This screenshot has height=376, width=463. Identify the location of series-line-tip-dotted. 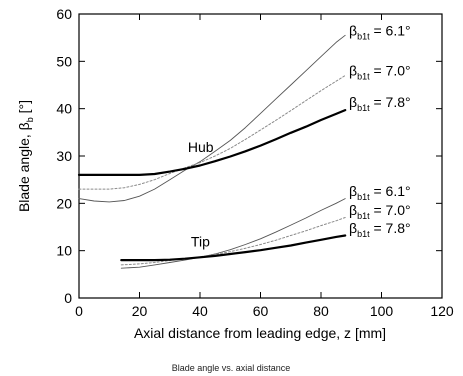
(233, 241).